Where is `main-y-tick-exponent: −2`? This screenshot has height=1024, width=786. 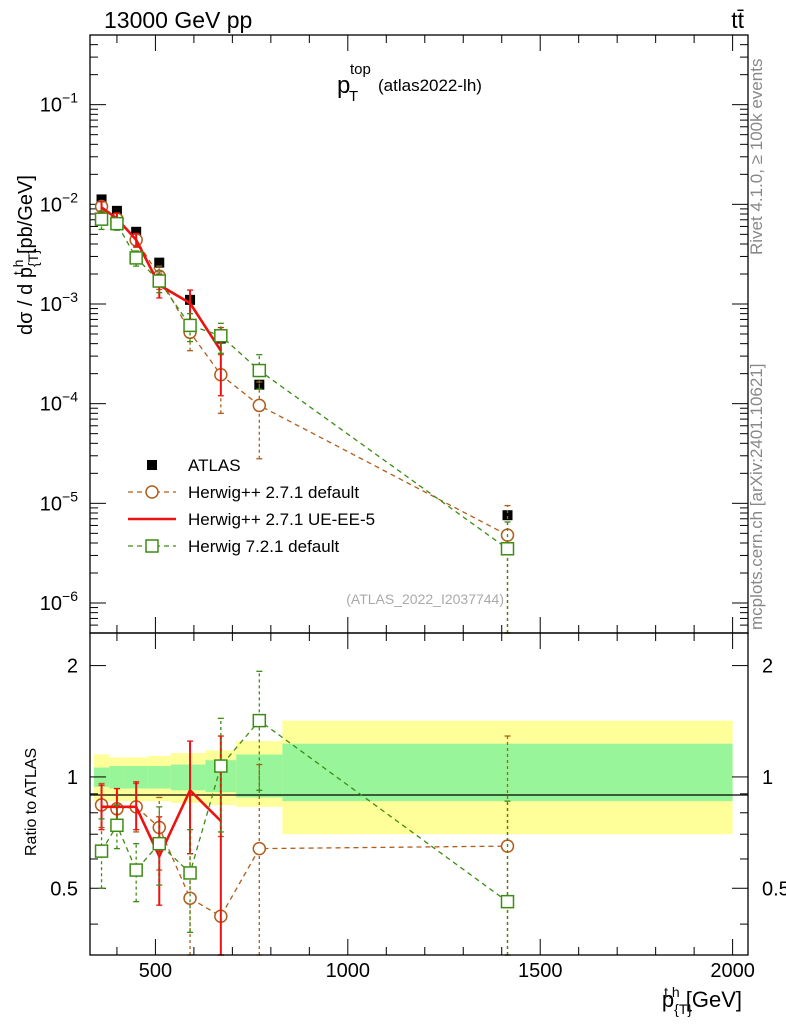
main-y-tick-exponent: −2 is located at coordinates (70, 197).